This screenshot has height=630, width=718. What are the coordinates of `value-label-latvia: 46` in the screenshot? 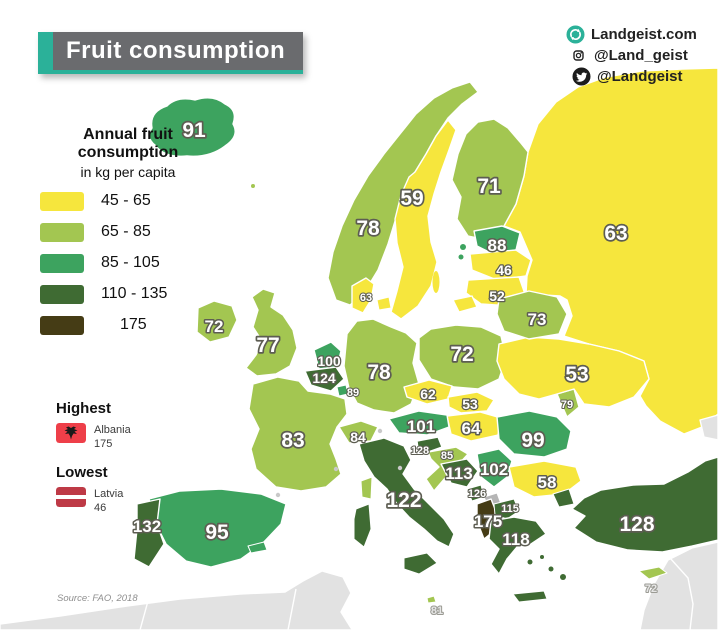 It's located at (504, 270).